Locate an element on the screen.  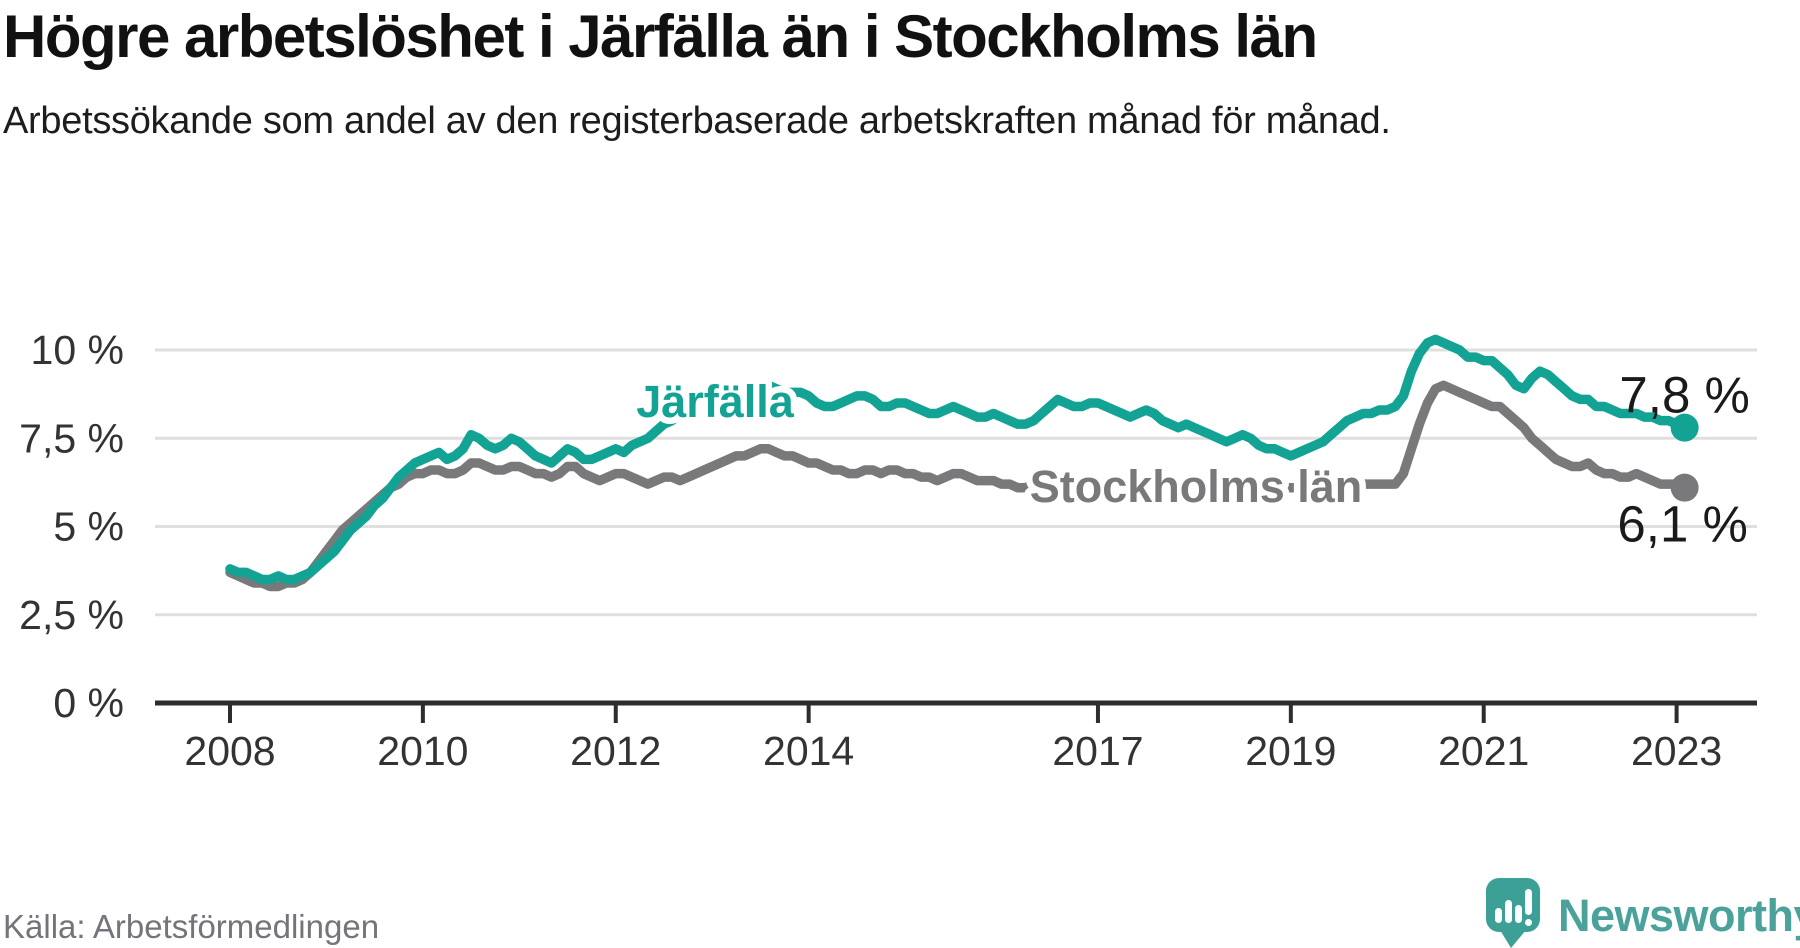
x-tick-label-2019: 2019 is located at coordinates (1290, 751).